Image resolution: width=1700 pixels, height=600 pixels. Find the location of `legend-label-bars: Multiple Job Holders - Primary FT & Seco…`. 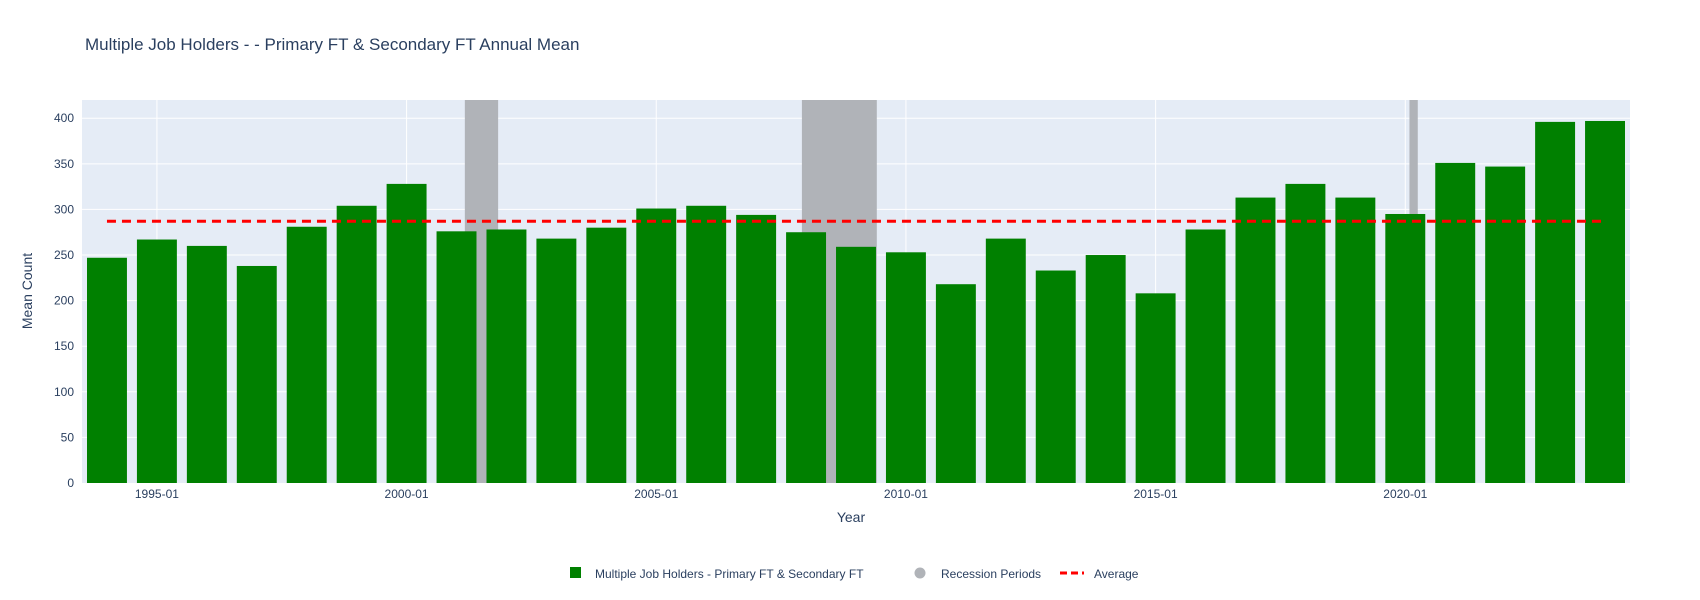

legend-label-bars: Multiple Job Holders - Primary FT & Seco… is located at coordinates (729, 574).